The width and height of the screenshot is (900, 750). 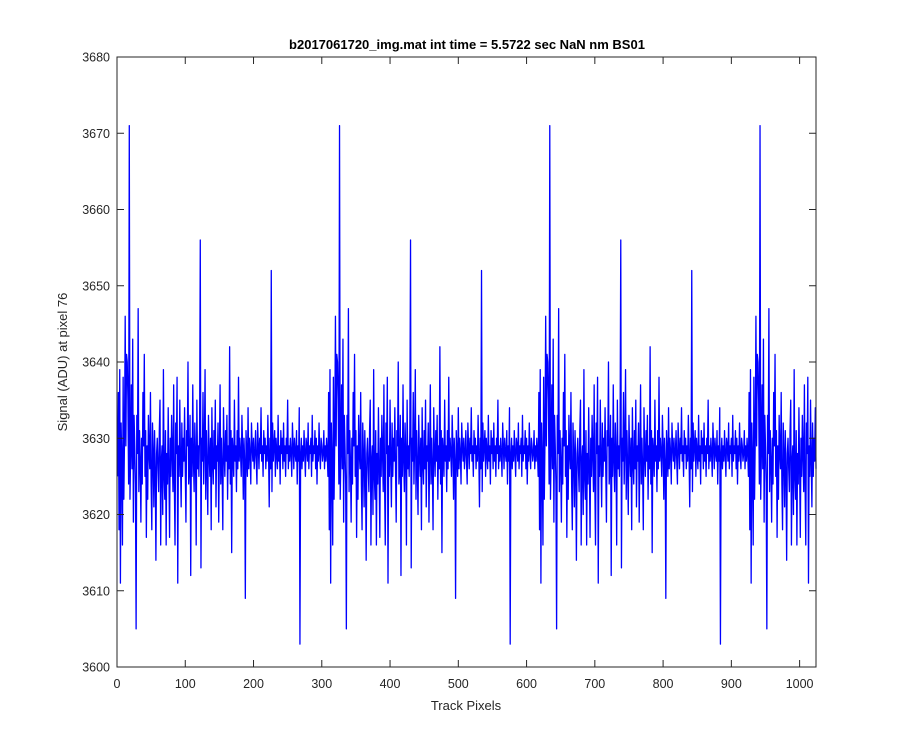 What do you see at coordinates (663, 684) in the screenshot?
I see `x-tick-label: 800` at bounding box center [663, 684].